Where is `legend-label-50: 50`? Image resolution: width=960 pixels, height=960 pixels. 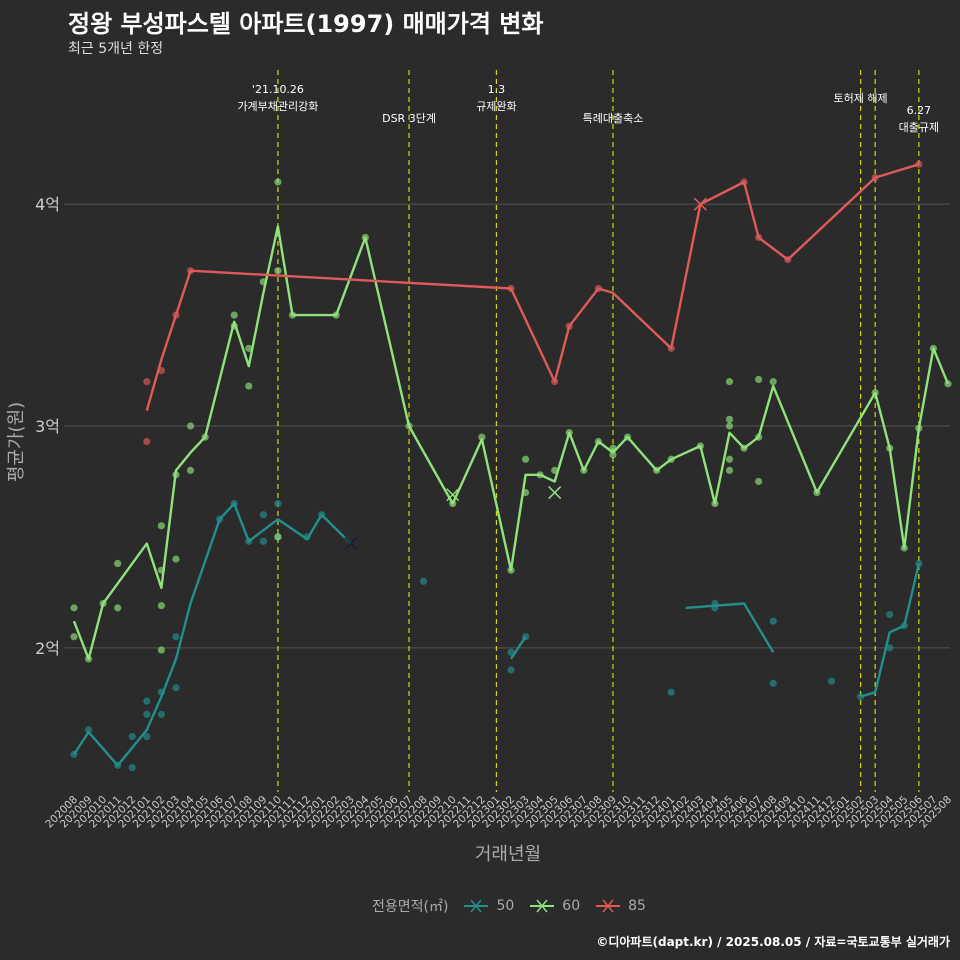
legend-label-50: 50 is located at coordinates (505, 906).